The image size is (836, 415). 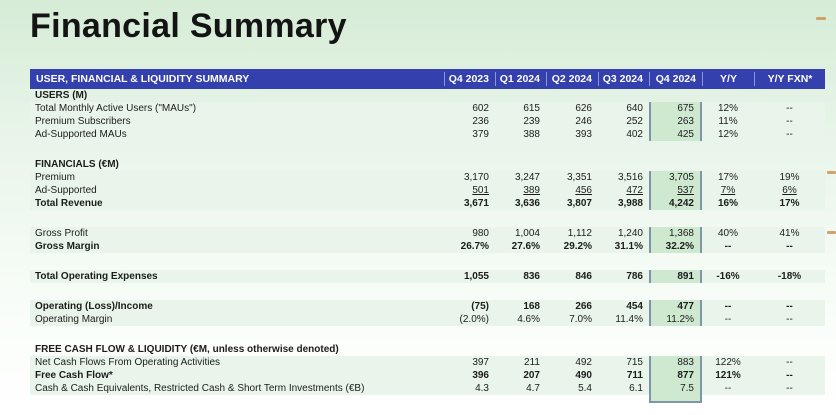 I want to click on value-cell: 711, so click(x=634, y=375).